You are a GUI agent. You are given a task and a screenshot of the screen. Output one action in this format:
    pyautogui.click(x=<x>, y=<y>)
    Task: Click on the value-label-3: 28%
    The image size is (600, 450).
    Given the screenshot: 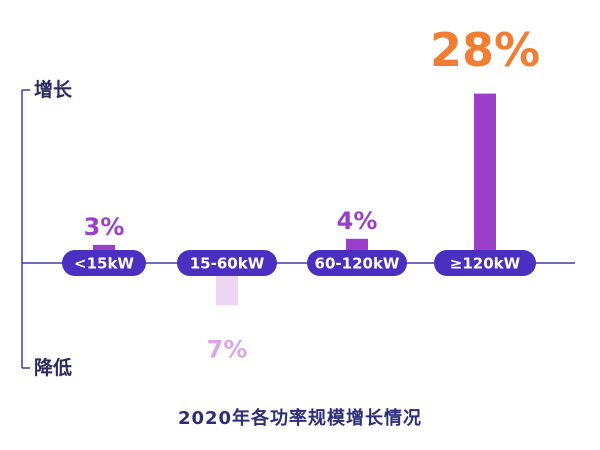 What is the action you would take?
    pyautogui.click(x=485, y=50)
    